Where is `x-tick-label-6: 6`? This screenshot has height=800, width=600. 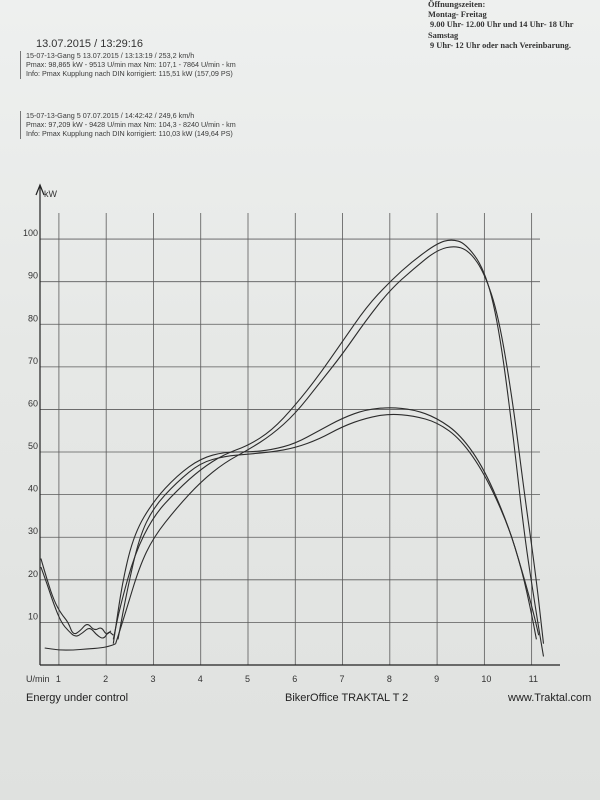 x-tick-label-6: 6 is located at coordinates (294, 679).